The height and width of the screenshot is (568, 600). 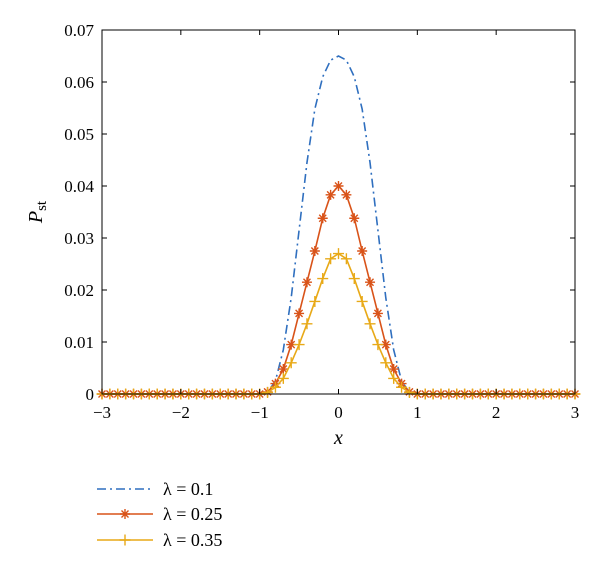 I want to click on y-tick-label: 0.05, so click(x=79, y=134).